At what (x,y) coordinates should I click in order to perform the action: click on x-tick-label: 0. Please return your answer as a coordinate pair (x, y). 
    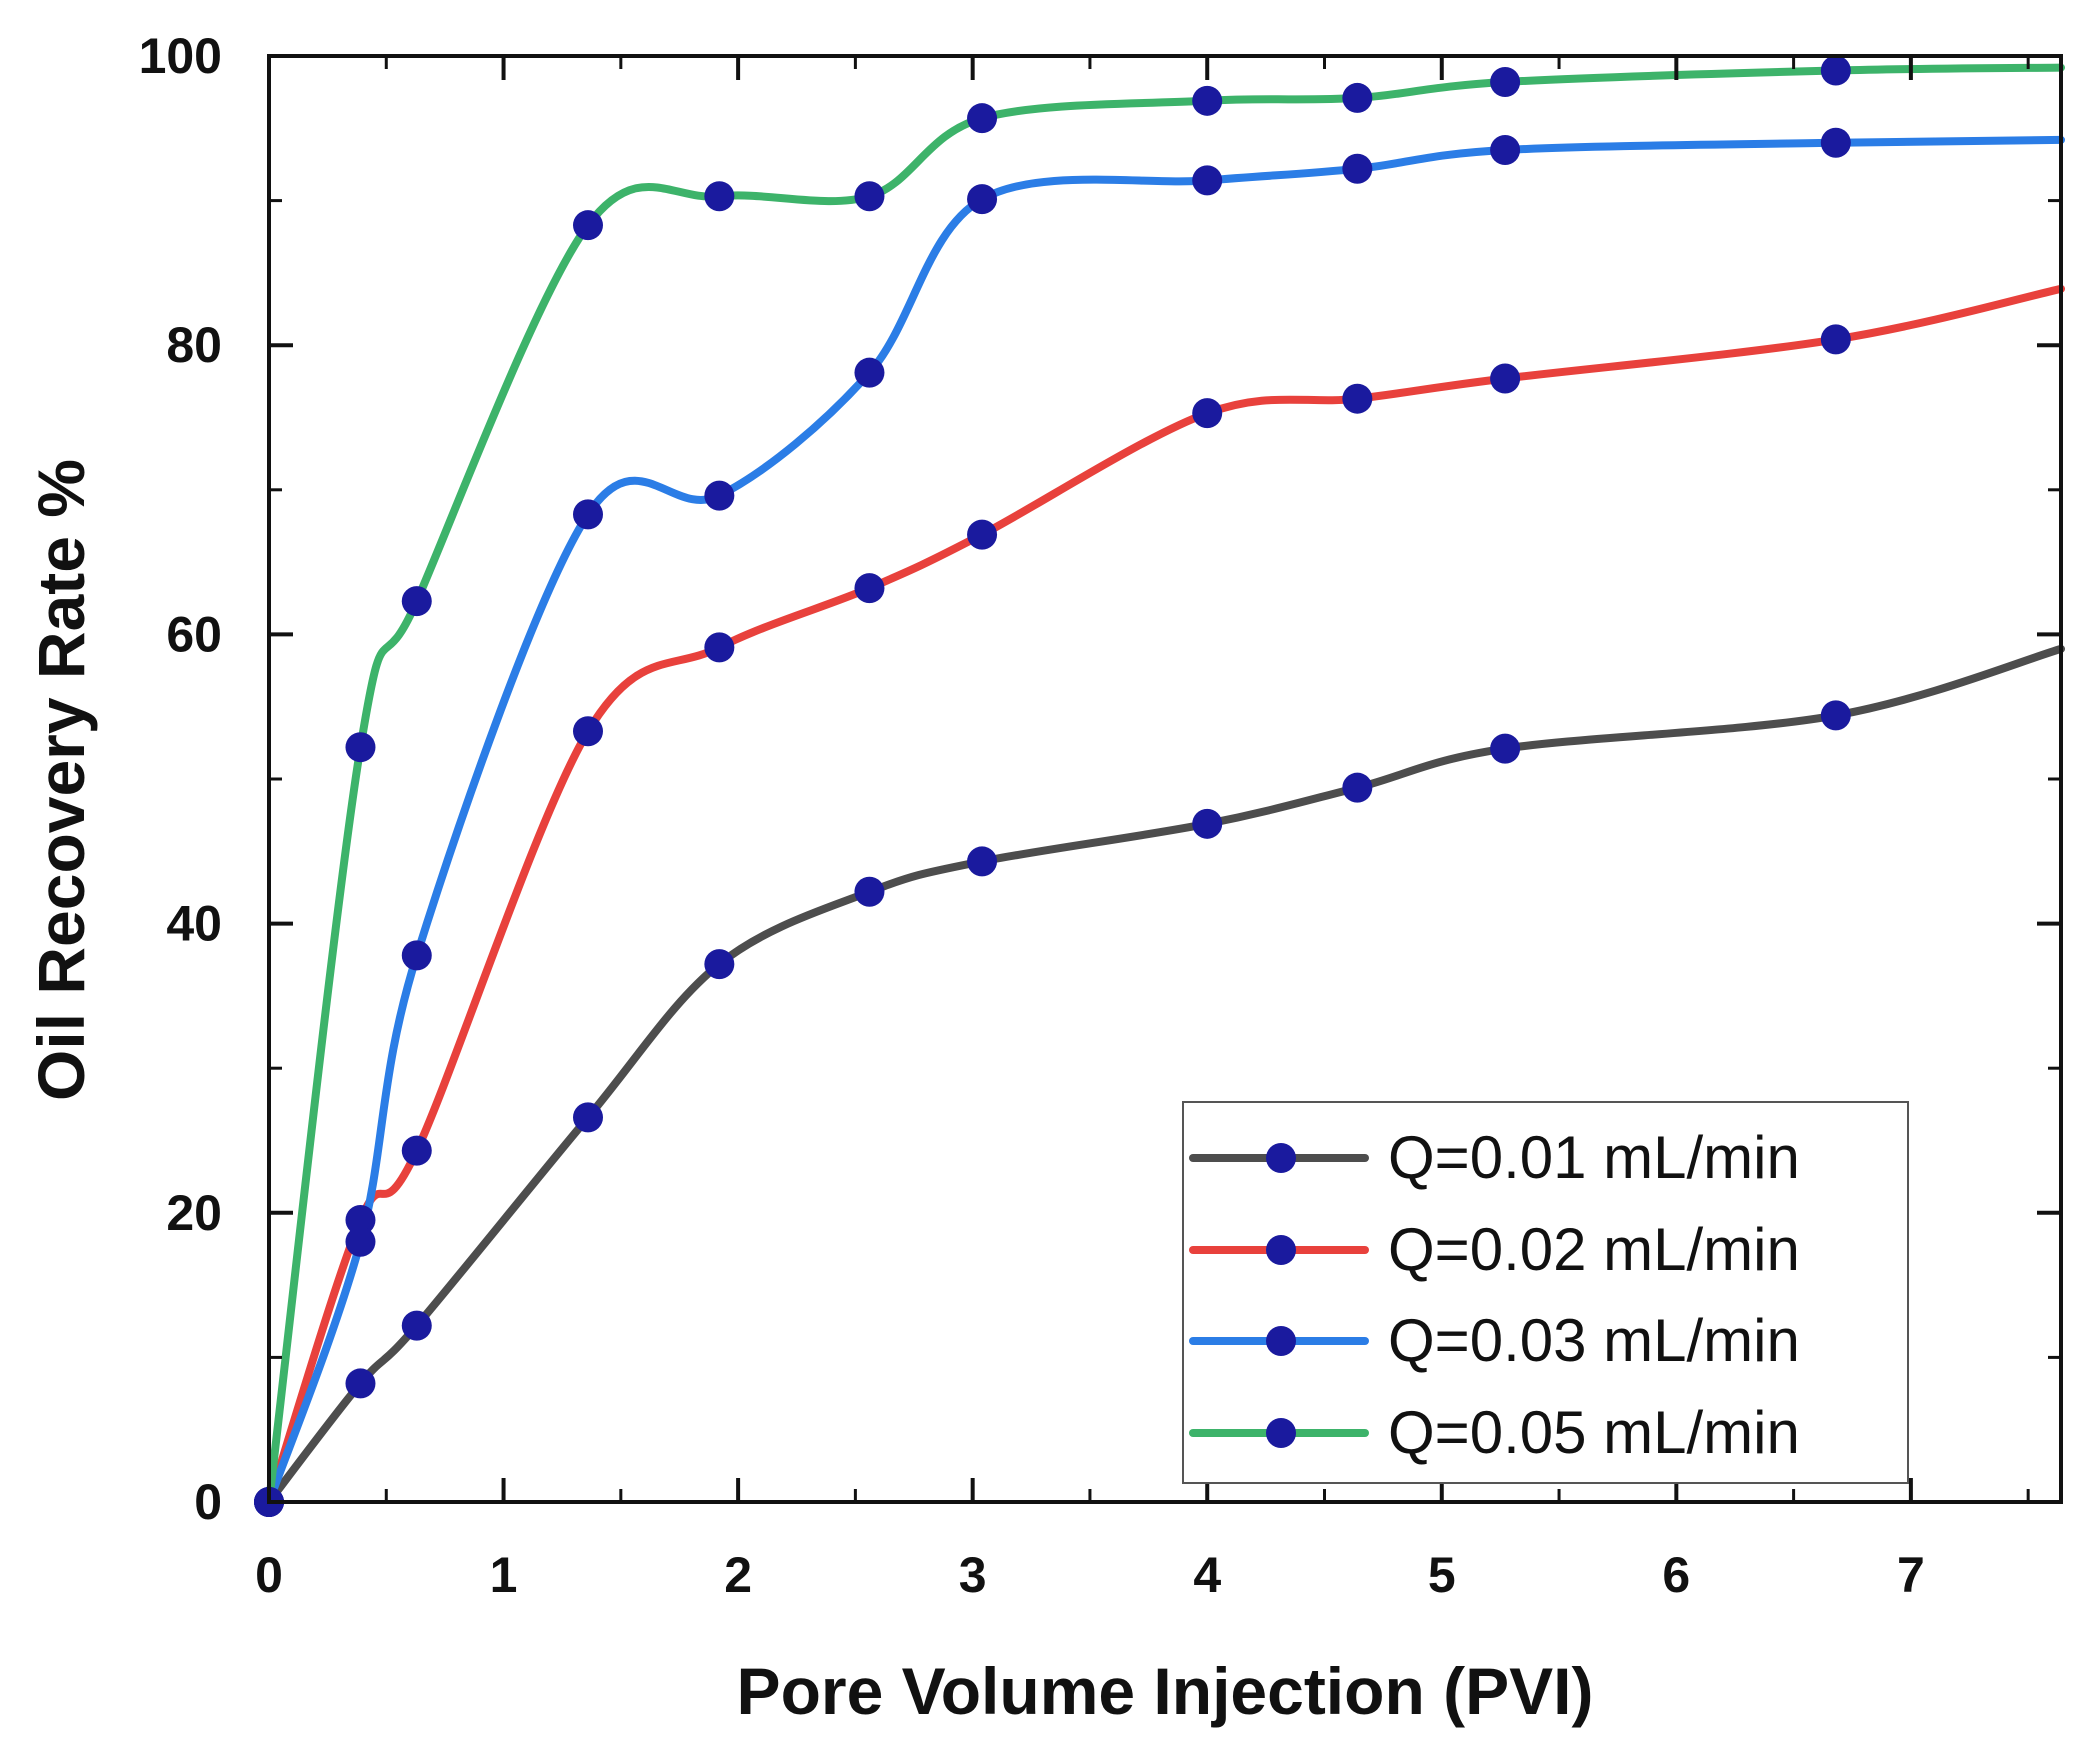
    Looking at the image, I should click on (269, 1575).